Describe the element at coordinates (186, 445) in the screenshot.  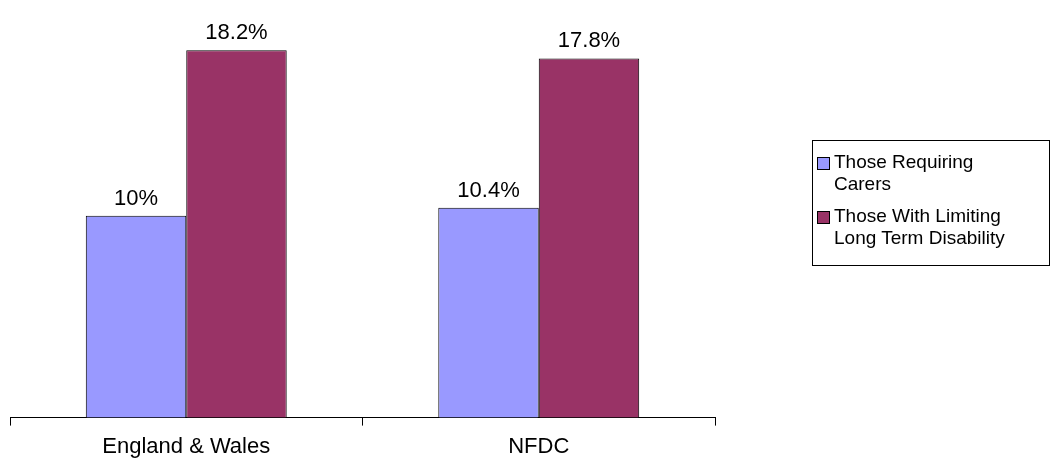
I see `x-tick-label: England & Wales` at that location.